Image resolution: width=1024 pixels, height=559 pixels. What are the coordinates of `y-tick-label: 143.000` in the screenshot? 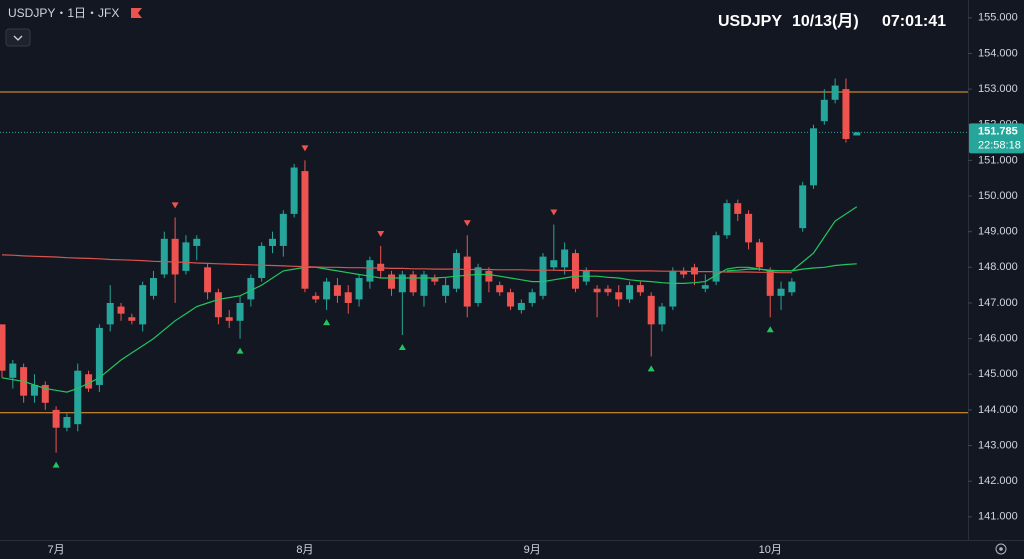 It's located at (998, 445).